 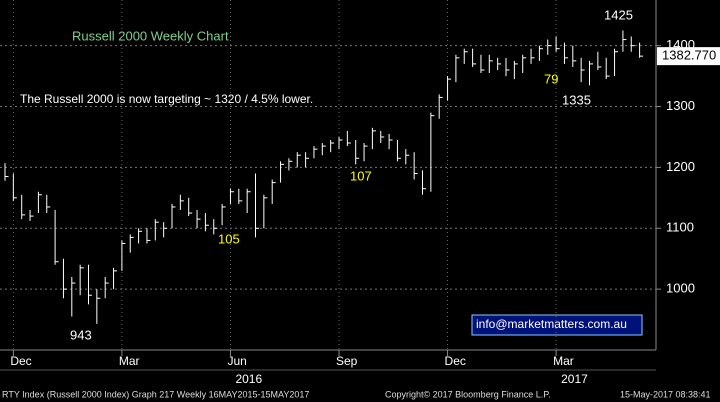 What do you see at coordinates (81, 334) in the screenshot?
I see `annotation: 943` at bounding box center [81, 334].